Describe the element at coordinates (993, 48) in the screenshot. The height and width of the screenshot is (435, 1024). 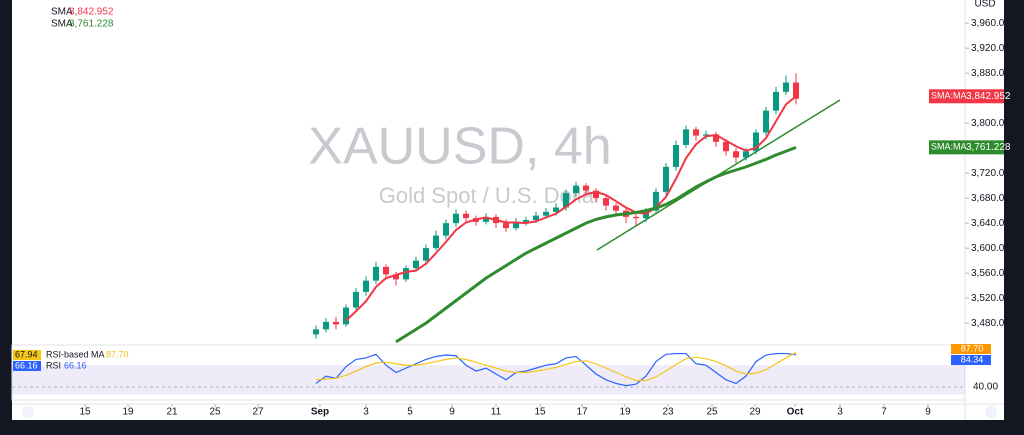
I see `y-tick-label: 3,920.000` at that location.